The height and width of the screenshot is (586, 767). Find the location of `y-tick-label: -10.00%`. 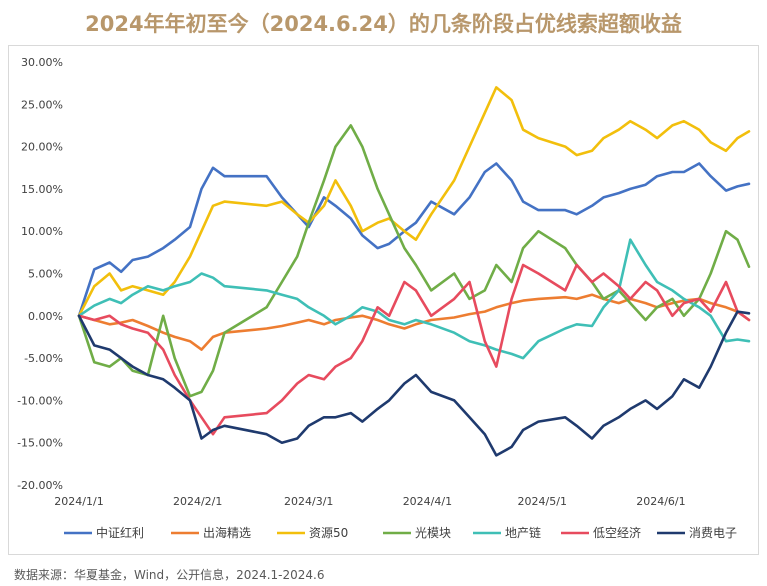

y-tick-label: -10.00% is located at coordinates (40, 400).